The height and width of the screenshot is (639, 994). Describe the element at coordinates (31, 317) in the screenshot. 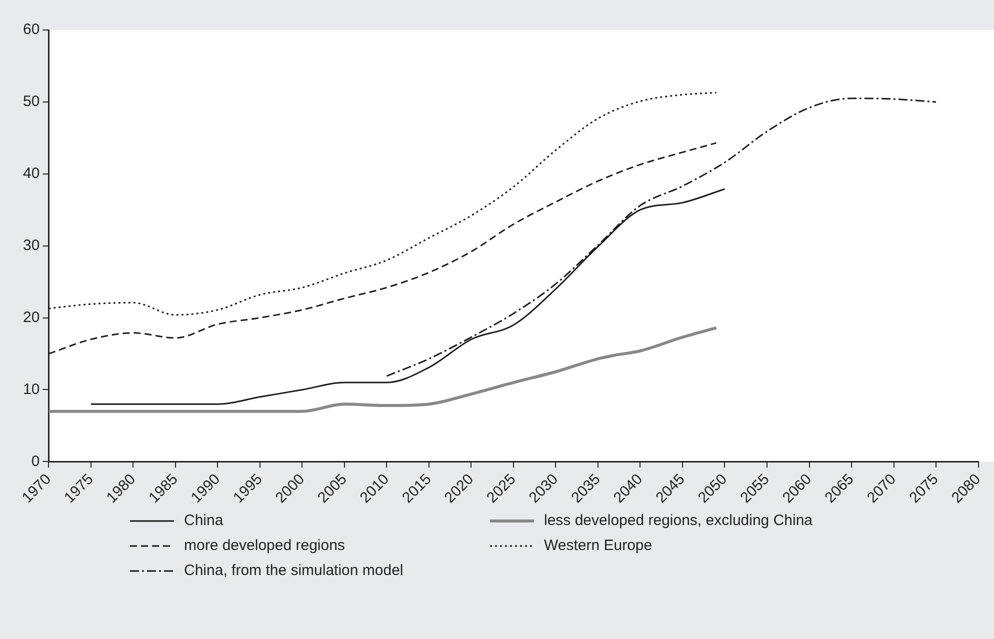

I see `y-tick-label: 20` at that location.